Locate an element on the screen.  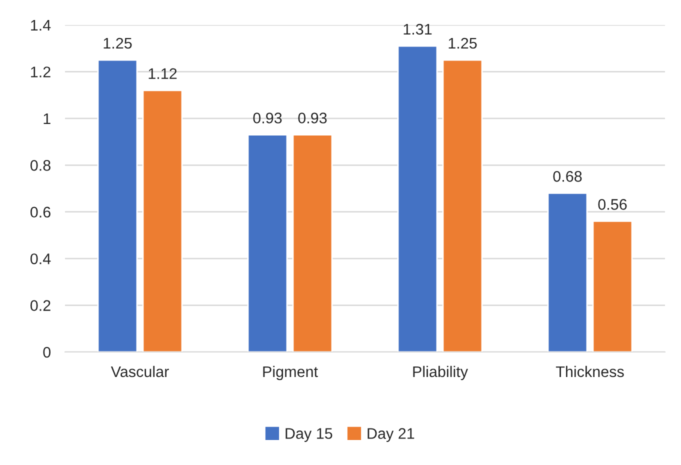
data-label: 1.31 is located at coordinates (418, 29).